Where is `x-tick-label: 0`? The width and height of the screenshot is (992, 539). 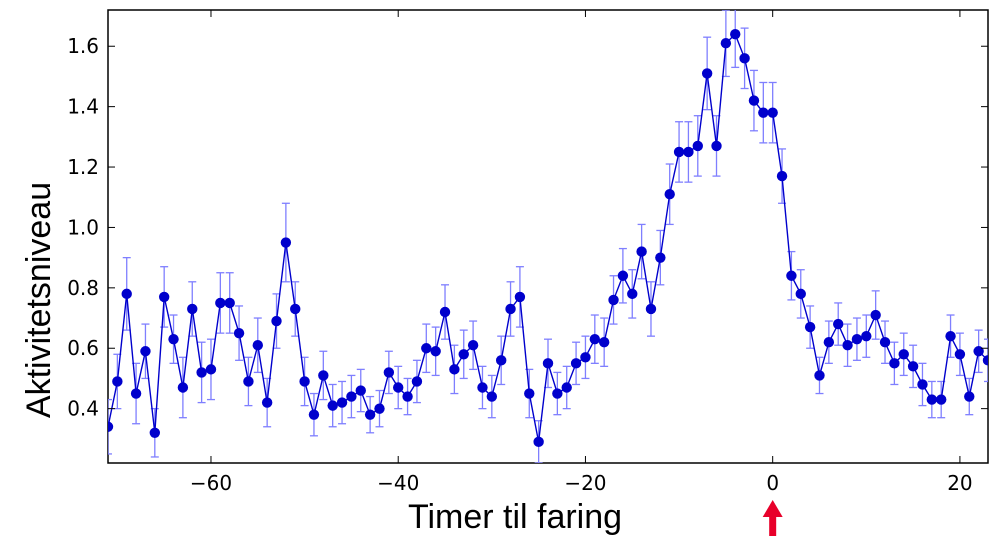
x-tick-label: 0 is located at coordinates (772, 483).